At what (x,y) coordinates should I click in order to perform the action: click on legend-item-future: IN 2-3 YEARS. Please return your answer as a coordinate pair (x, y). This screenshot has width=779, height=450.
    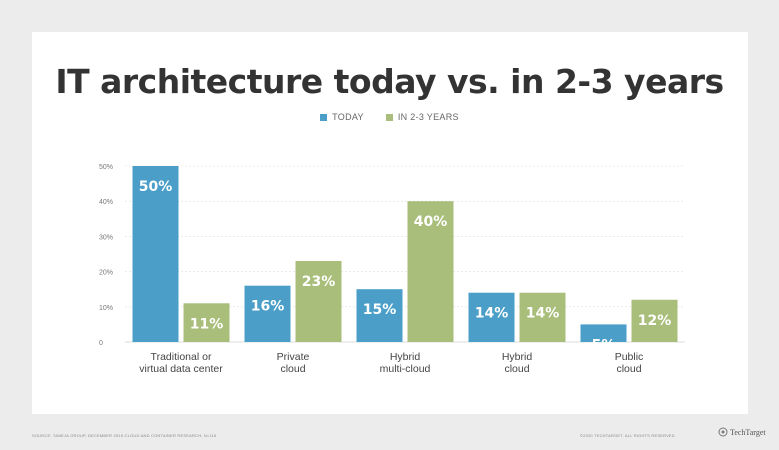
    Looking at the image, I should click on (422, 117).